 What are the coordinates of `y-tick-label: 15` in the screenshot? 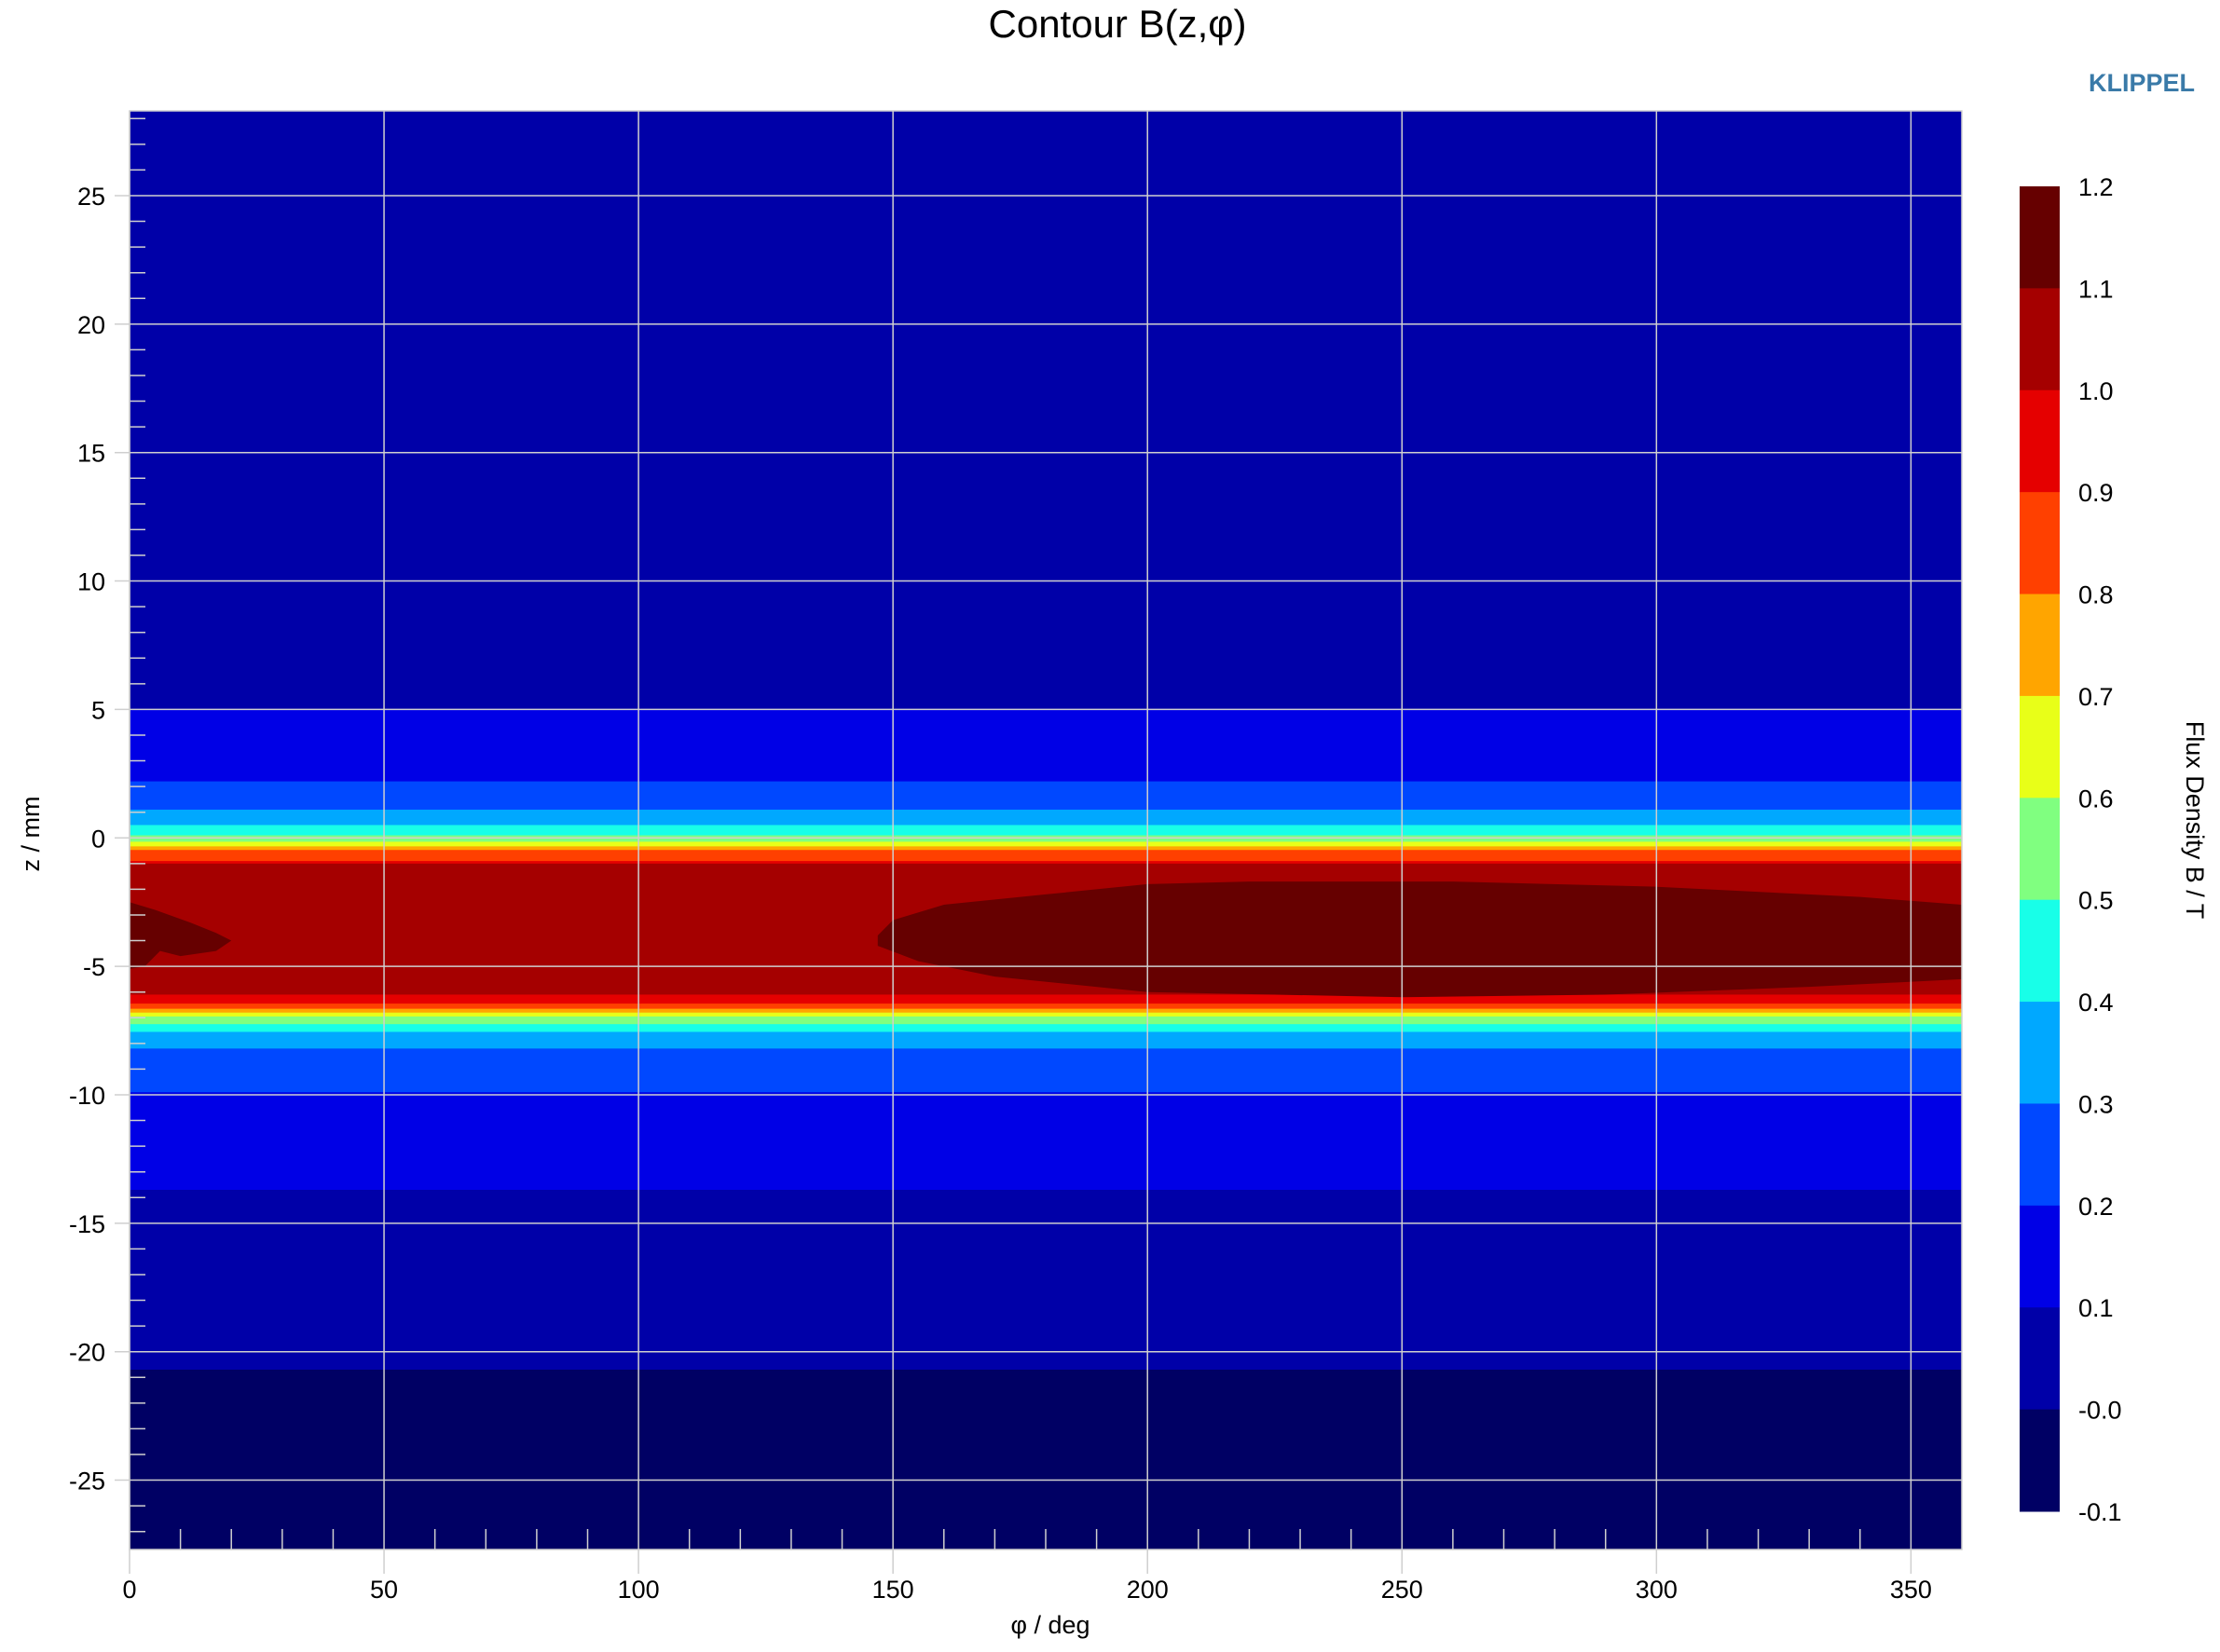 It's located at (91, 454).